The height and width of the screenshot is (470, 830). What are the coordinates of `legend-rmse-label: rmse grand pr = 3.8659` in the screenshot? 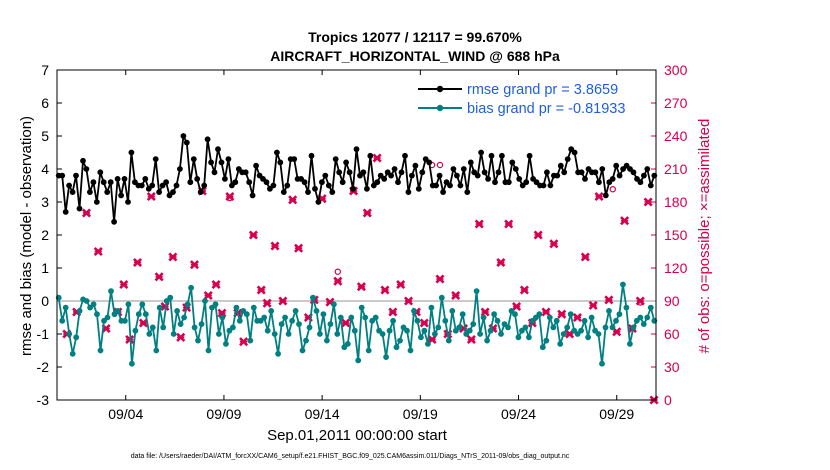 It's located at (542, 90).